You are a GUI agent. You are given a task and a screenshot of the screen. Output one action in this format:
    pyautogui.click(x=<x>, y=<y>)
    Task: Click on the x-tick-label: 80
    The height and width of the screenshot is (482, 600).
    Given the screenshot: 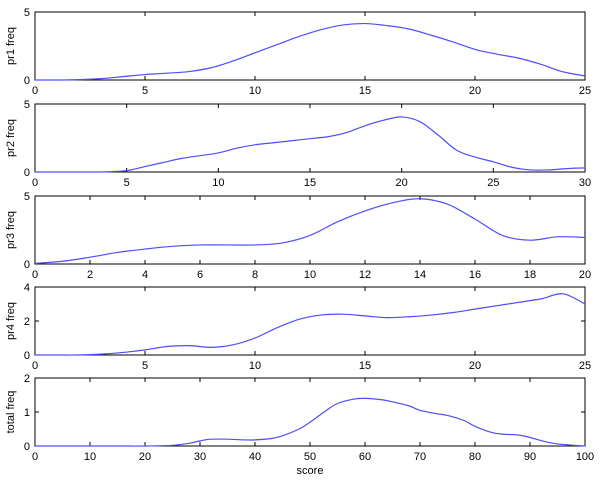 What is the action you would take?
    pyautogui.click(x=475, y=457)
    